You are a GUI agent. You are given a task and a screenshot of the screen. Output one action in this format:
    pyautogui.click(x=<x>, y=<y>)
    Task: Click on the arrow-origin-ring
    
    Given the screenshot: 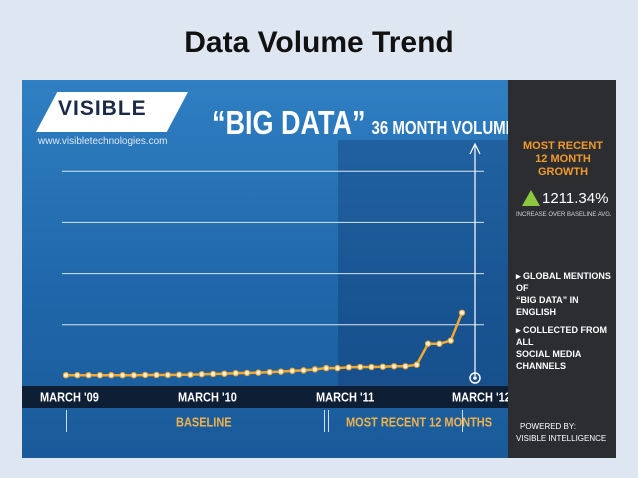 What is the action you would take?
    pyautogui.click(x=475, y=378)
    